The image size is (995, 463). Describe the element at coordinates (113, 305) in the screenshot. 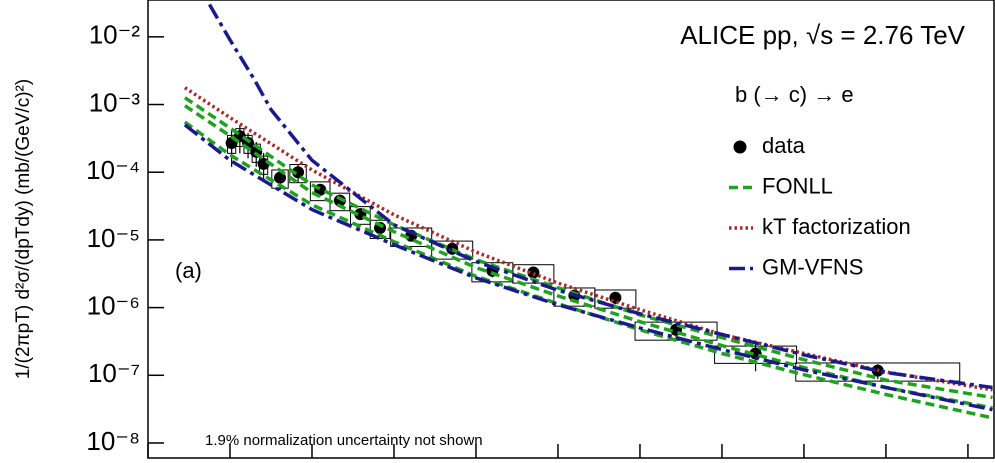

I see `y-tick-label: 10⁻⁶` at that location.